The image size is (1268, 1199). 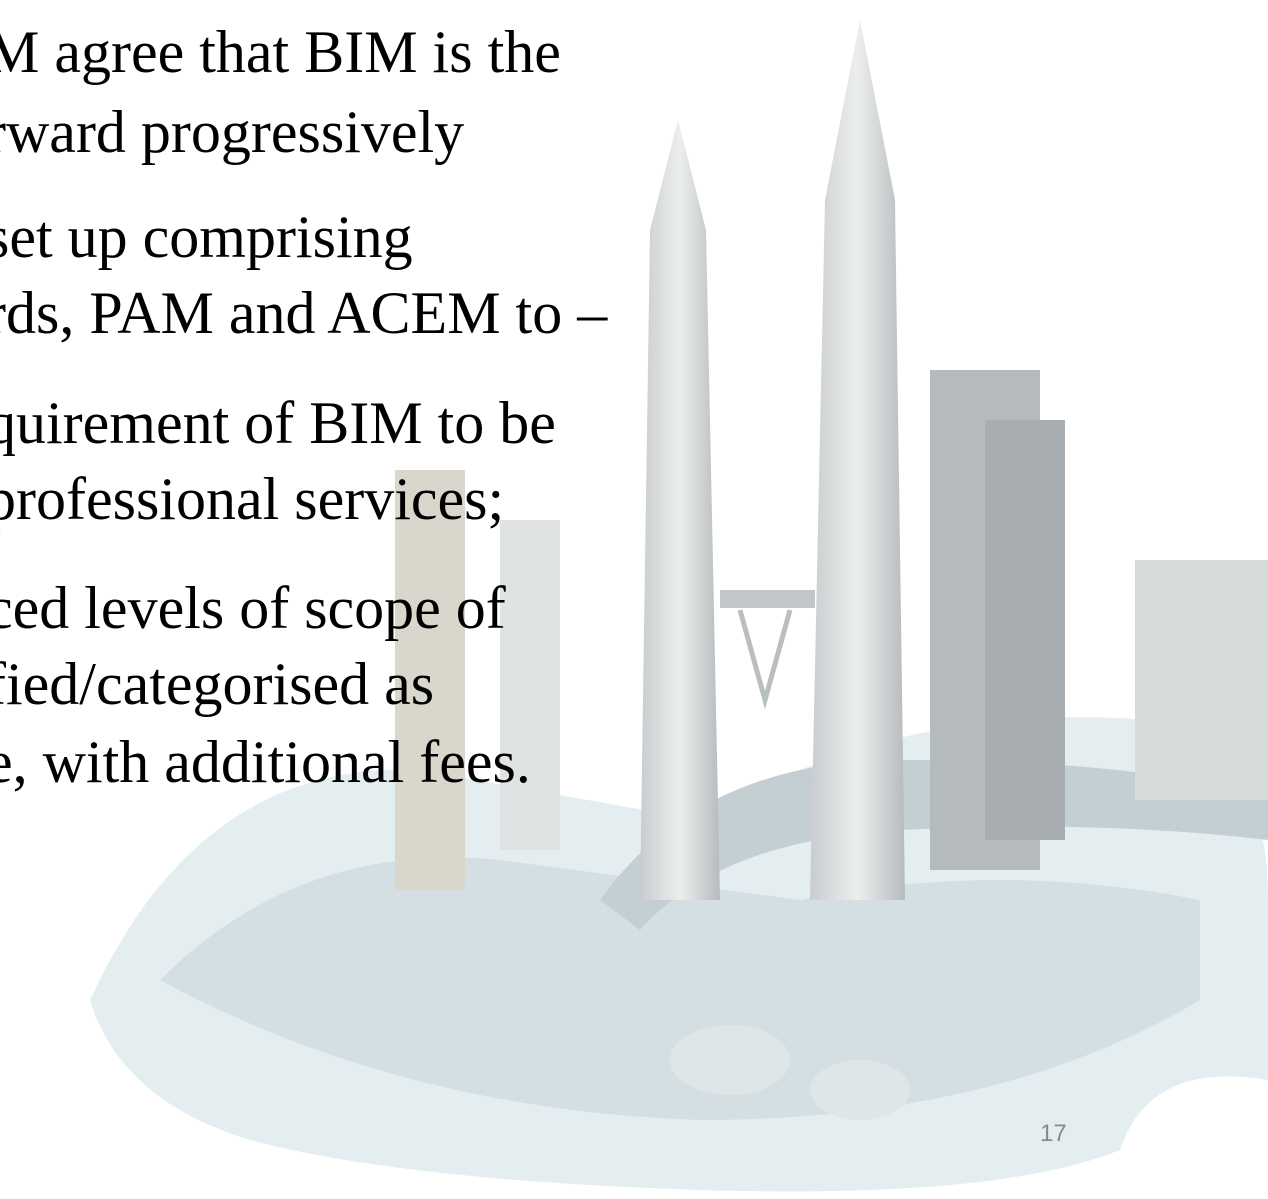 I want to click on text-line: e, with additional fees., so click(x=265, y=762).